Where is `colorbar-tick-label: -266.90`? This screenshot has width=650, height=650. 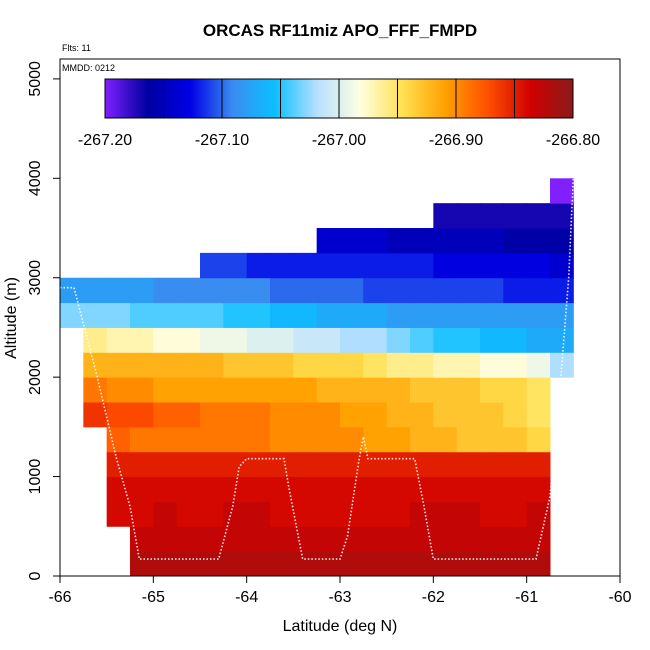
colorbar-tick-label: -266.90 is located at coordinates (456, 140).